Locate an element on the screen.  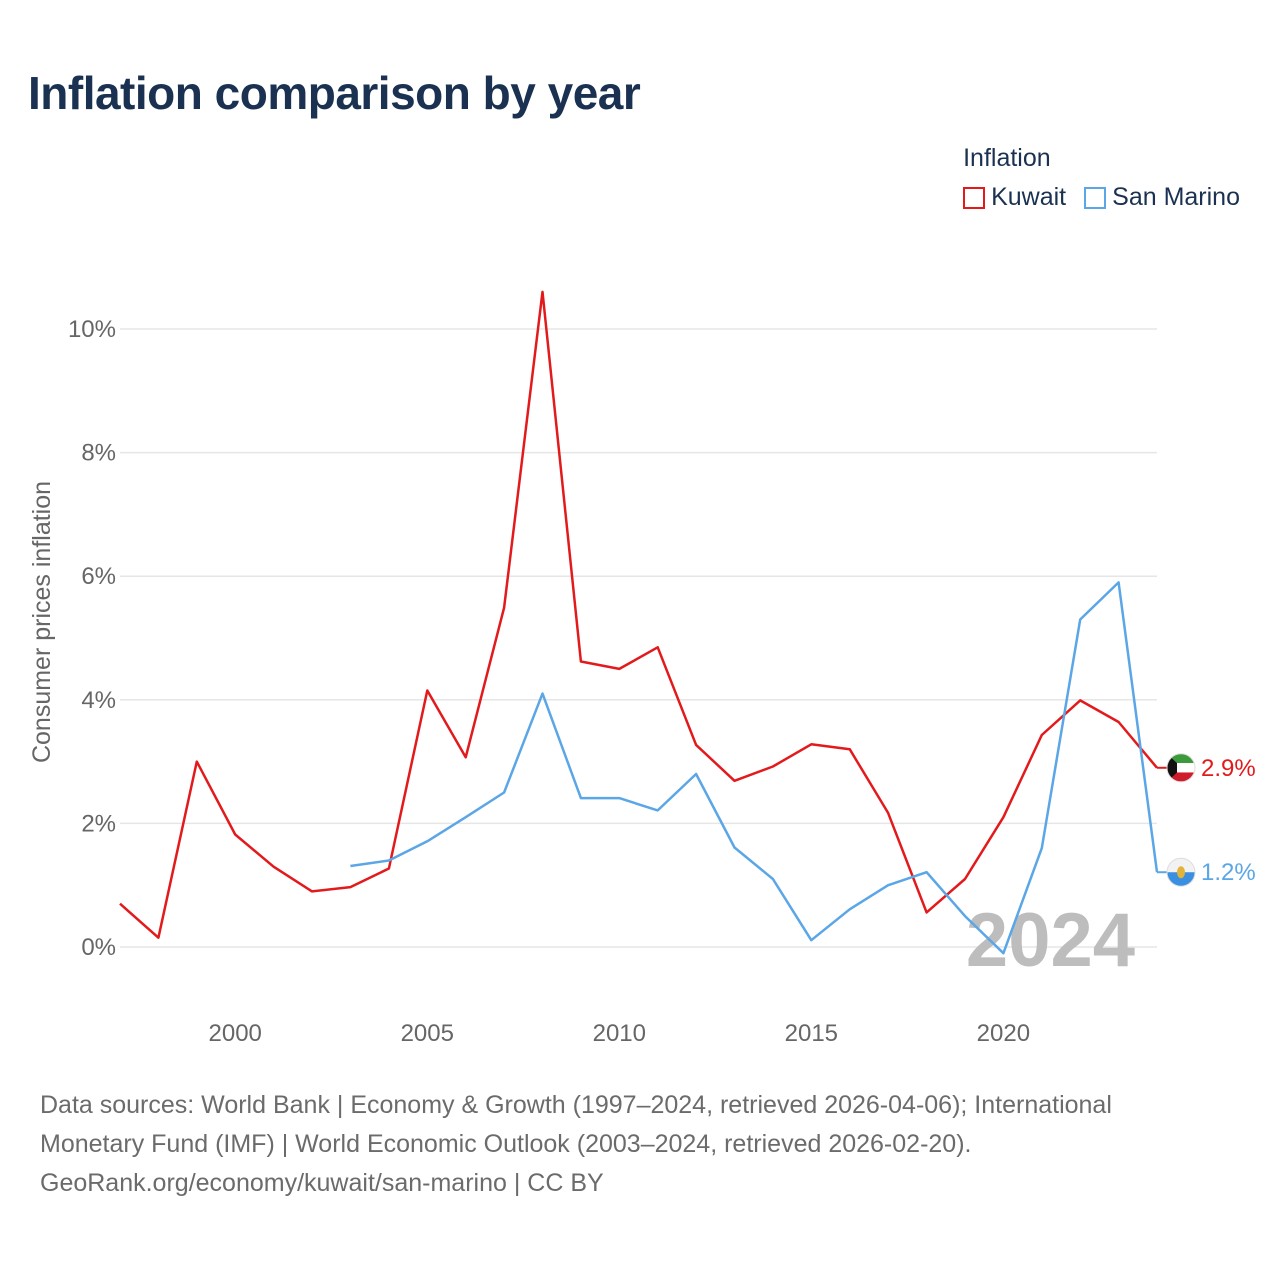
x-tick-label: 2005 is located at coordinates (427, 1033).